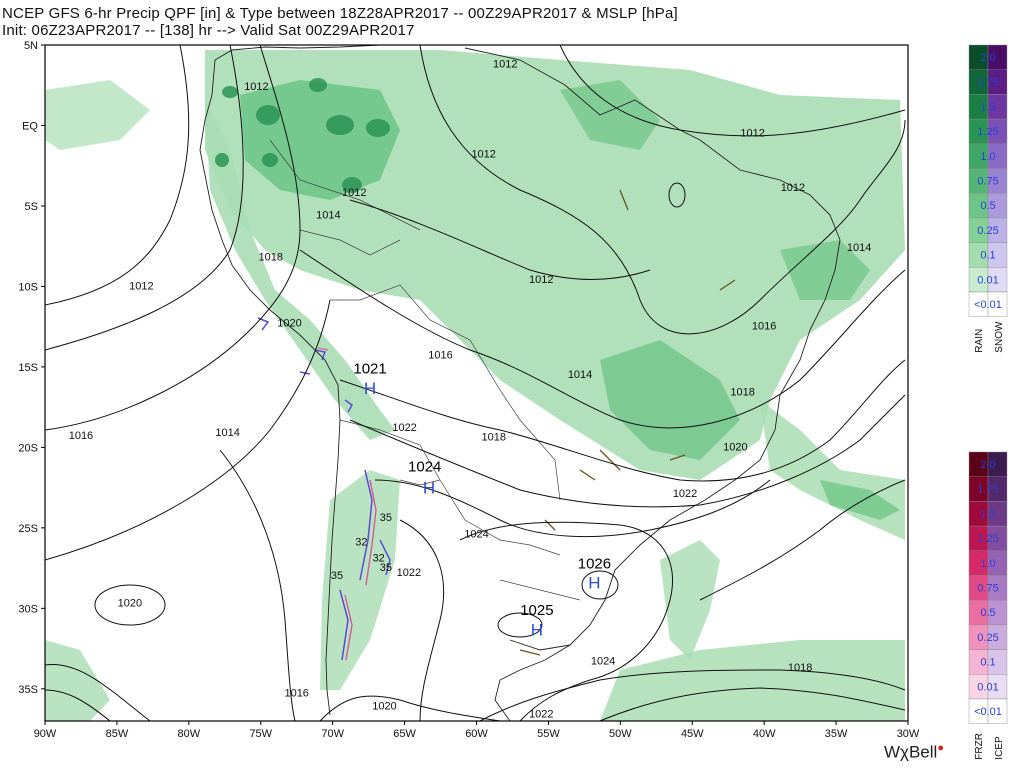 This screenshot has height=768, width=1024. I want to click on logo-text: WχBell, so click(911, 752).